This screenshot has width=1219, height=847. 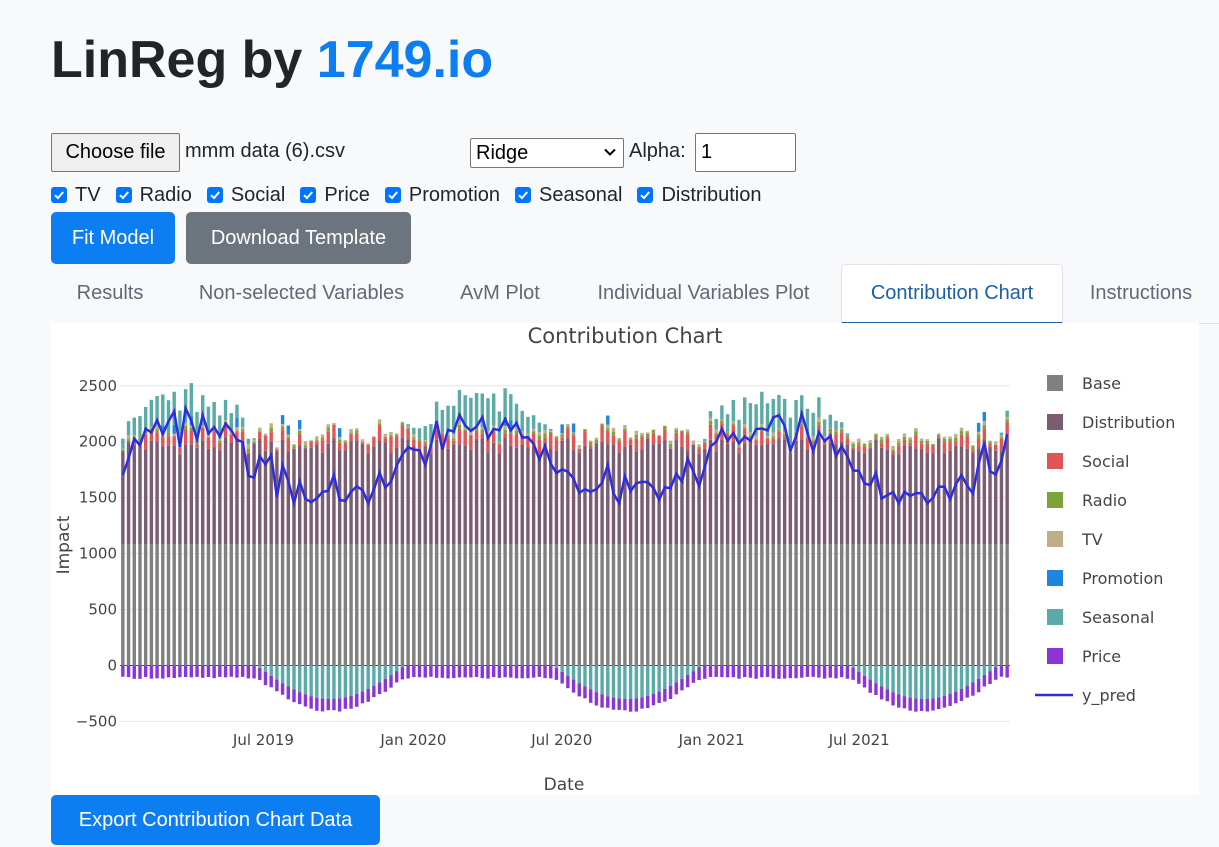 What do you see at coordinates (405, 60) in the screenshot?
I see `brand-link: 1749.io` at bounding box center [405, 60].